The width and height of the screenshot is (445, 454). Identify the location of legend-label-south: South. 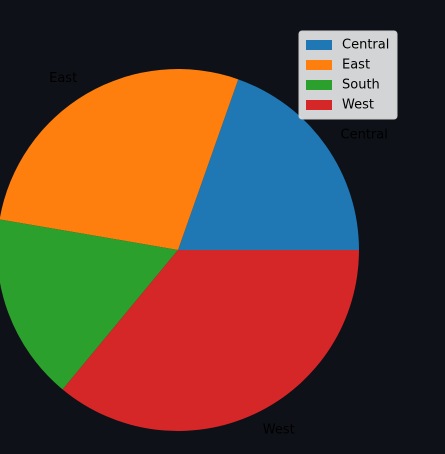
(361, 85).